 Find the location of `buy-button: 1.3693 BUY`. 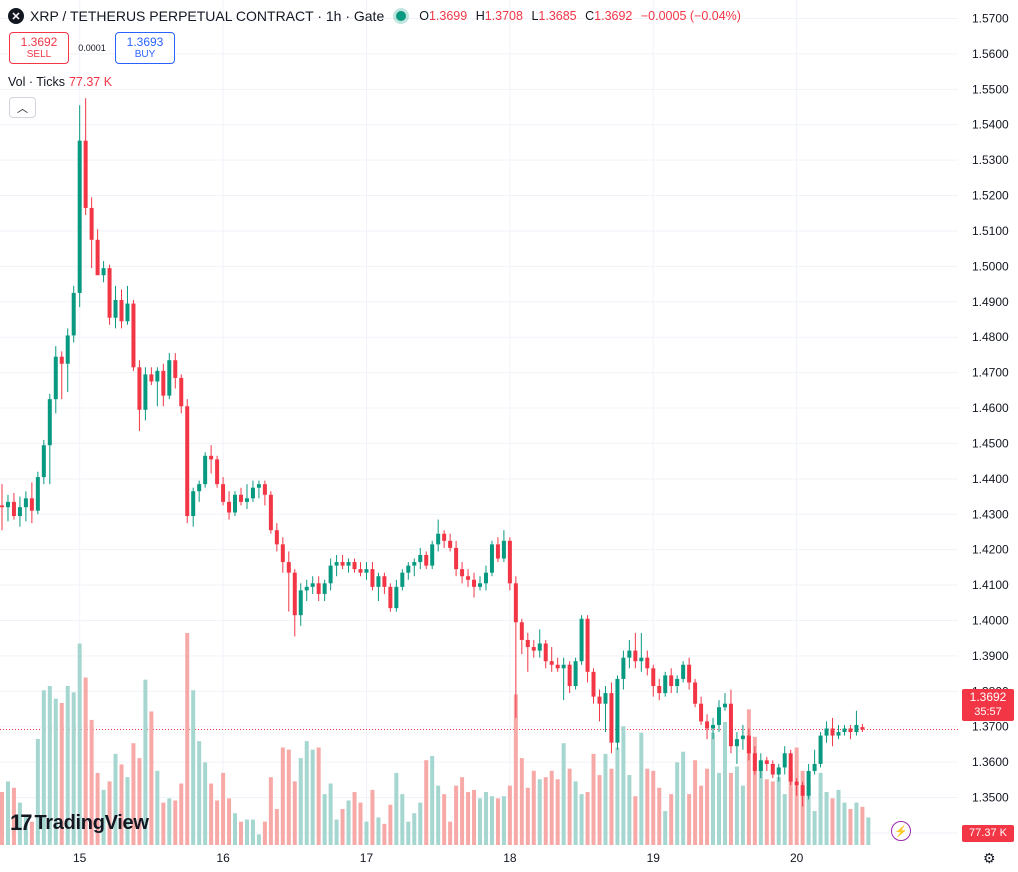

buy-button: 1.3693 BUY is located at coordinates (145, 48).